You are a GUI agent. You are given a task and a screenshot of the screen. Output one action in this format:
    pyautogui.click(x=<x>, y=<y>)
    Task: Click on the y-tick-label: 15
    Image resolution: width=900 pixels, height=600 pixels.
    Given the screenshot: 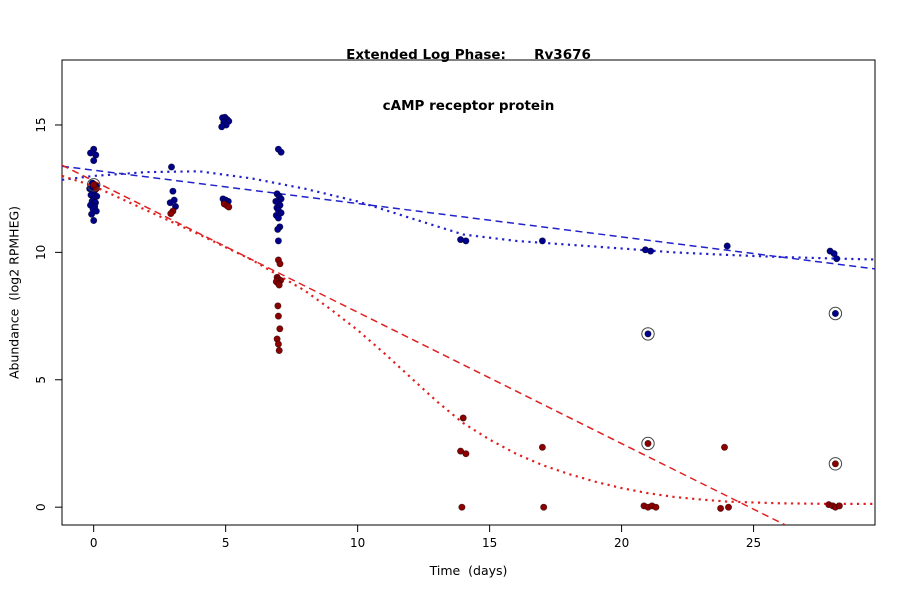 What is the action you would take?
    pyautogui.click(x=41, y=124)
    